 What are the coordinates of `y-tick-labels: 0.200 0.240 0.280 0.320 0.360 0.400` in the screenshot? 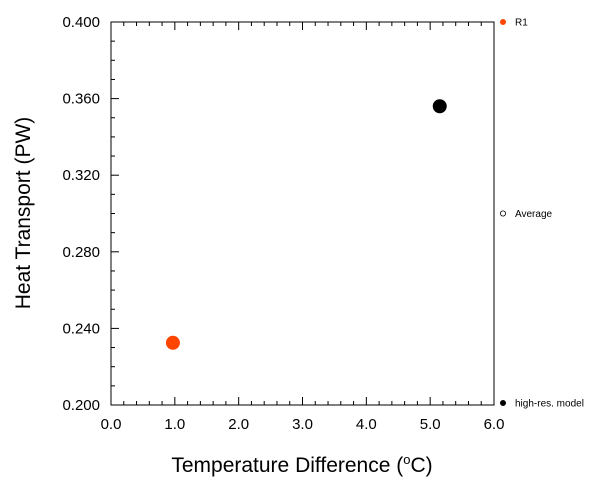 It's located at (81, 214).